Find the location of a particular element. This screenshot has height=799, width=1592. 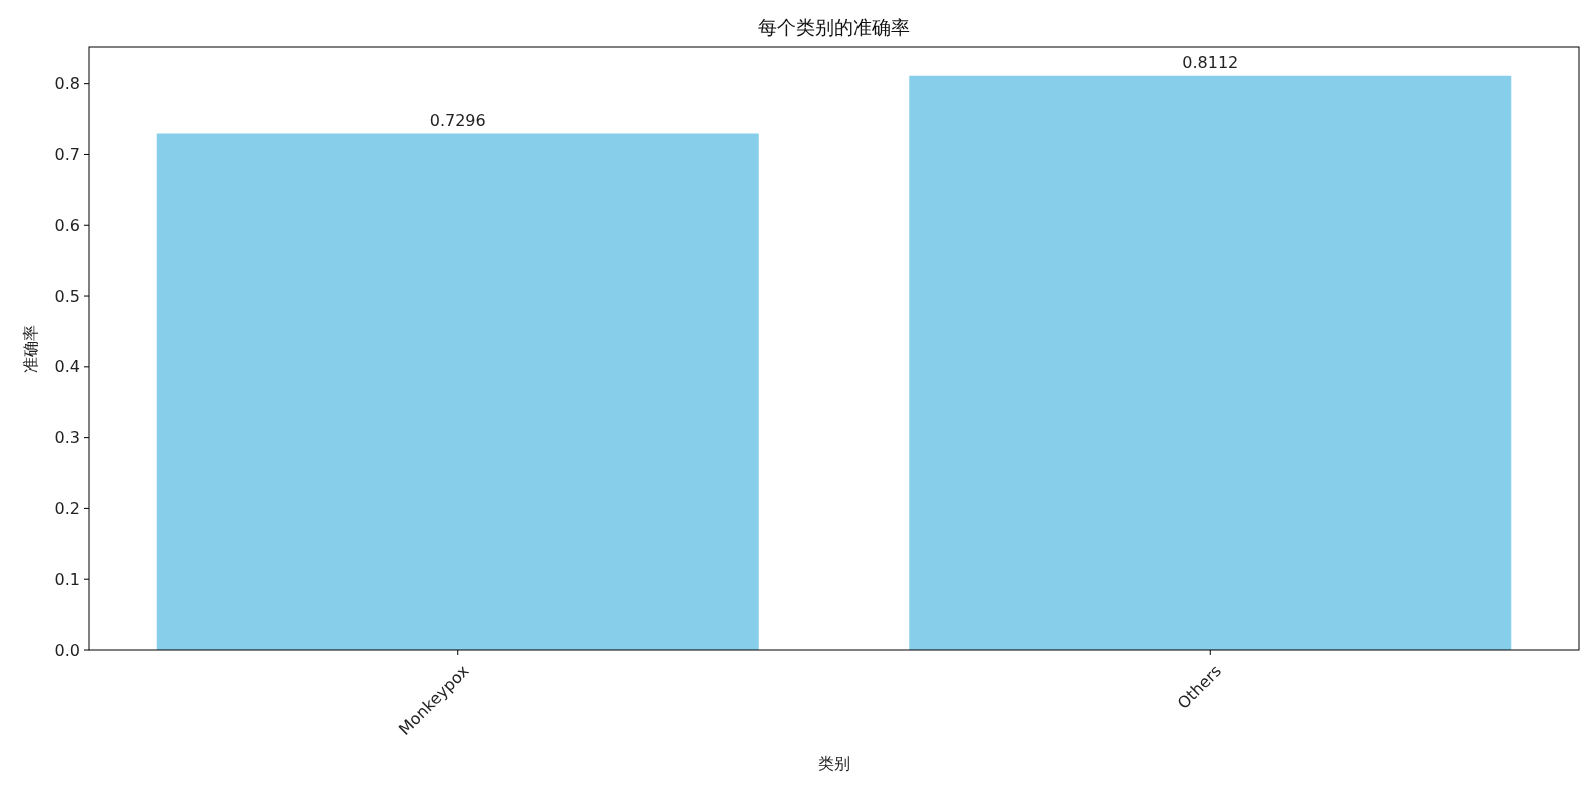

y-tick-label: 0.1 is located at coordinates (67, 579).